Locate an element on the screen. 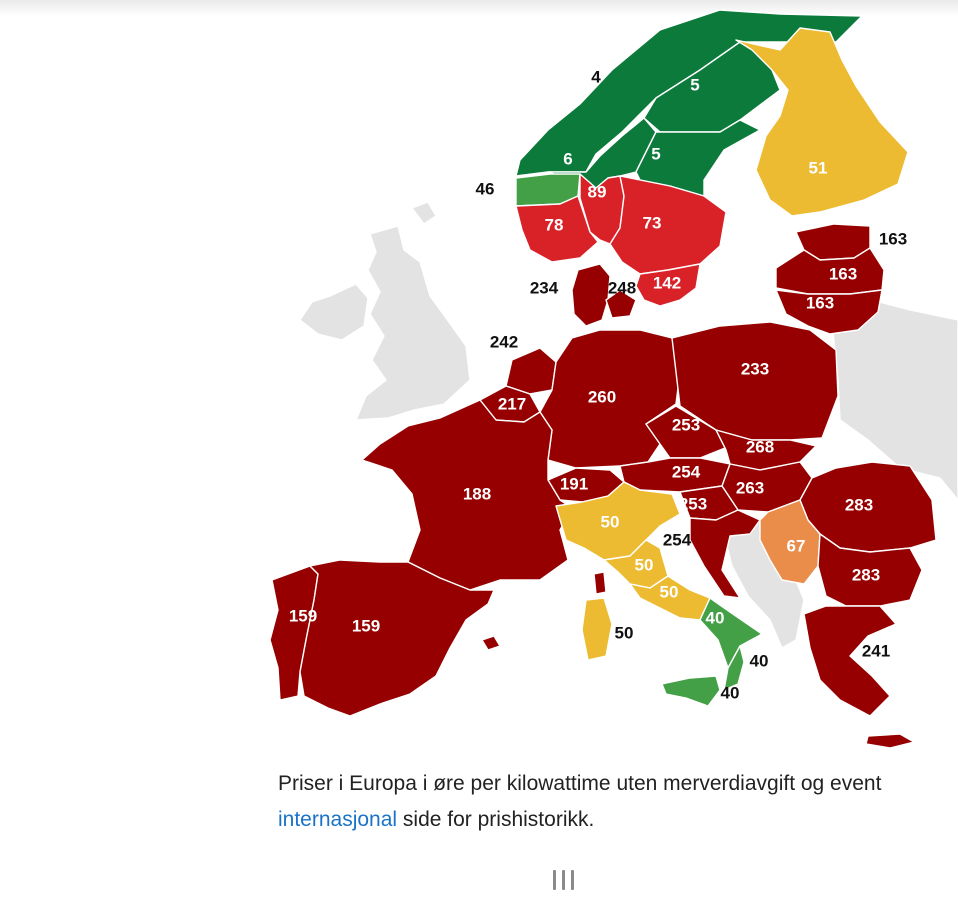 Image resolution: width=958 pixels, height=901 pixels. crete-shape is located at coordinates (890, 741).